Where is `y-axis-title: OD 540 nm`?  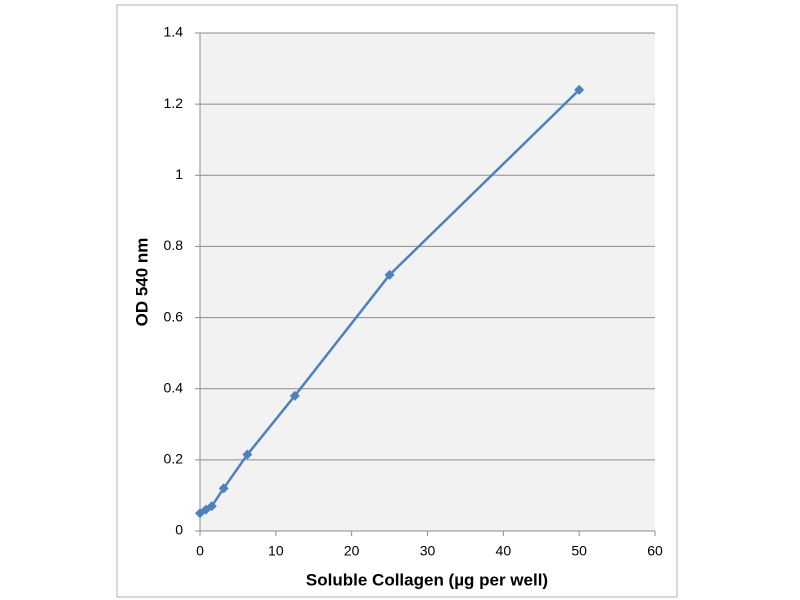 y-axis-title: OD 540 nm is located at coordinates (141, 282).